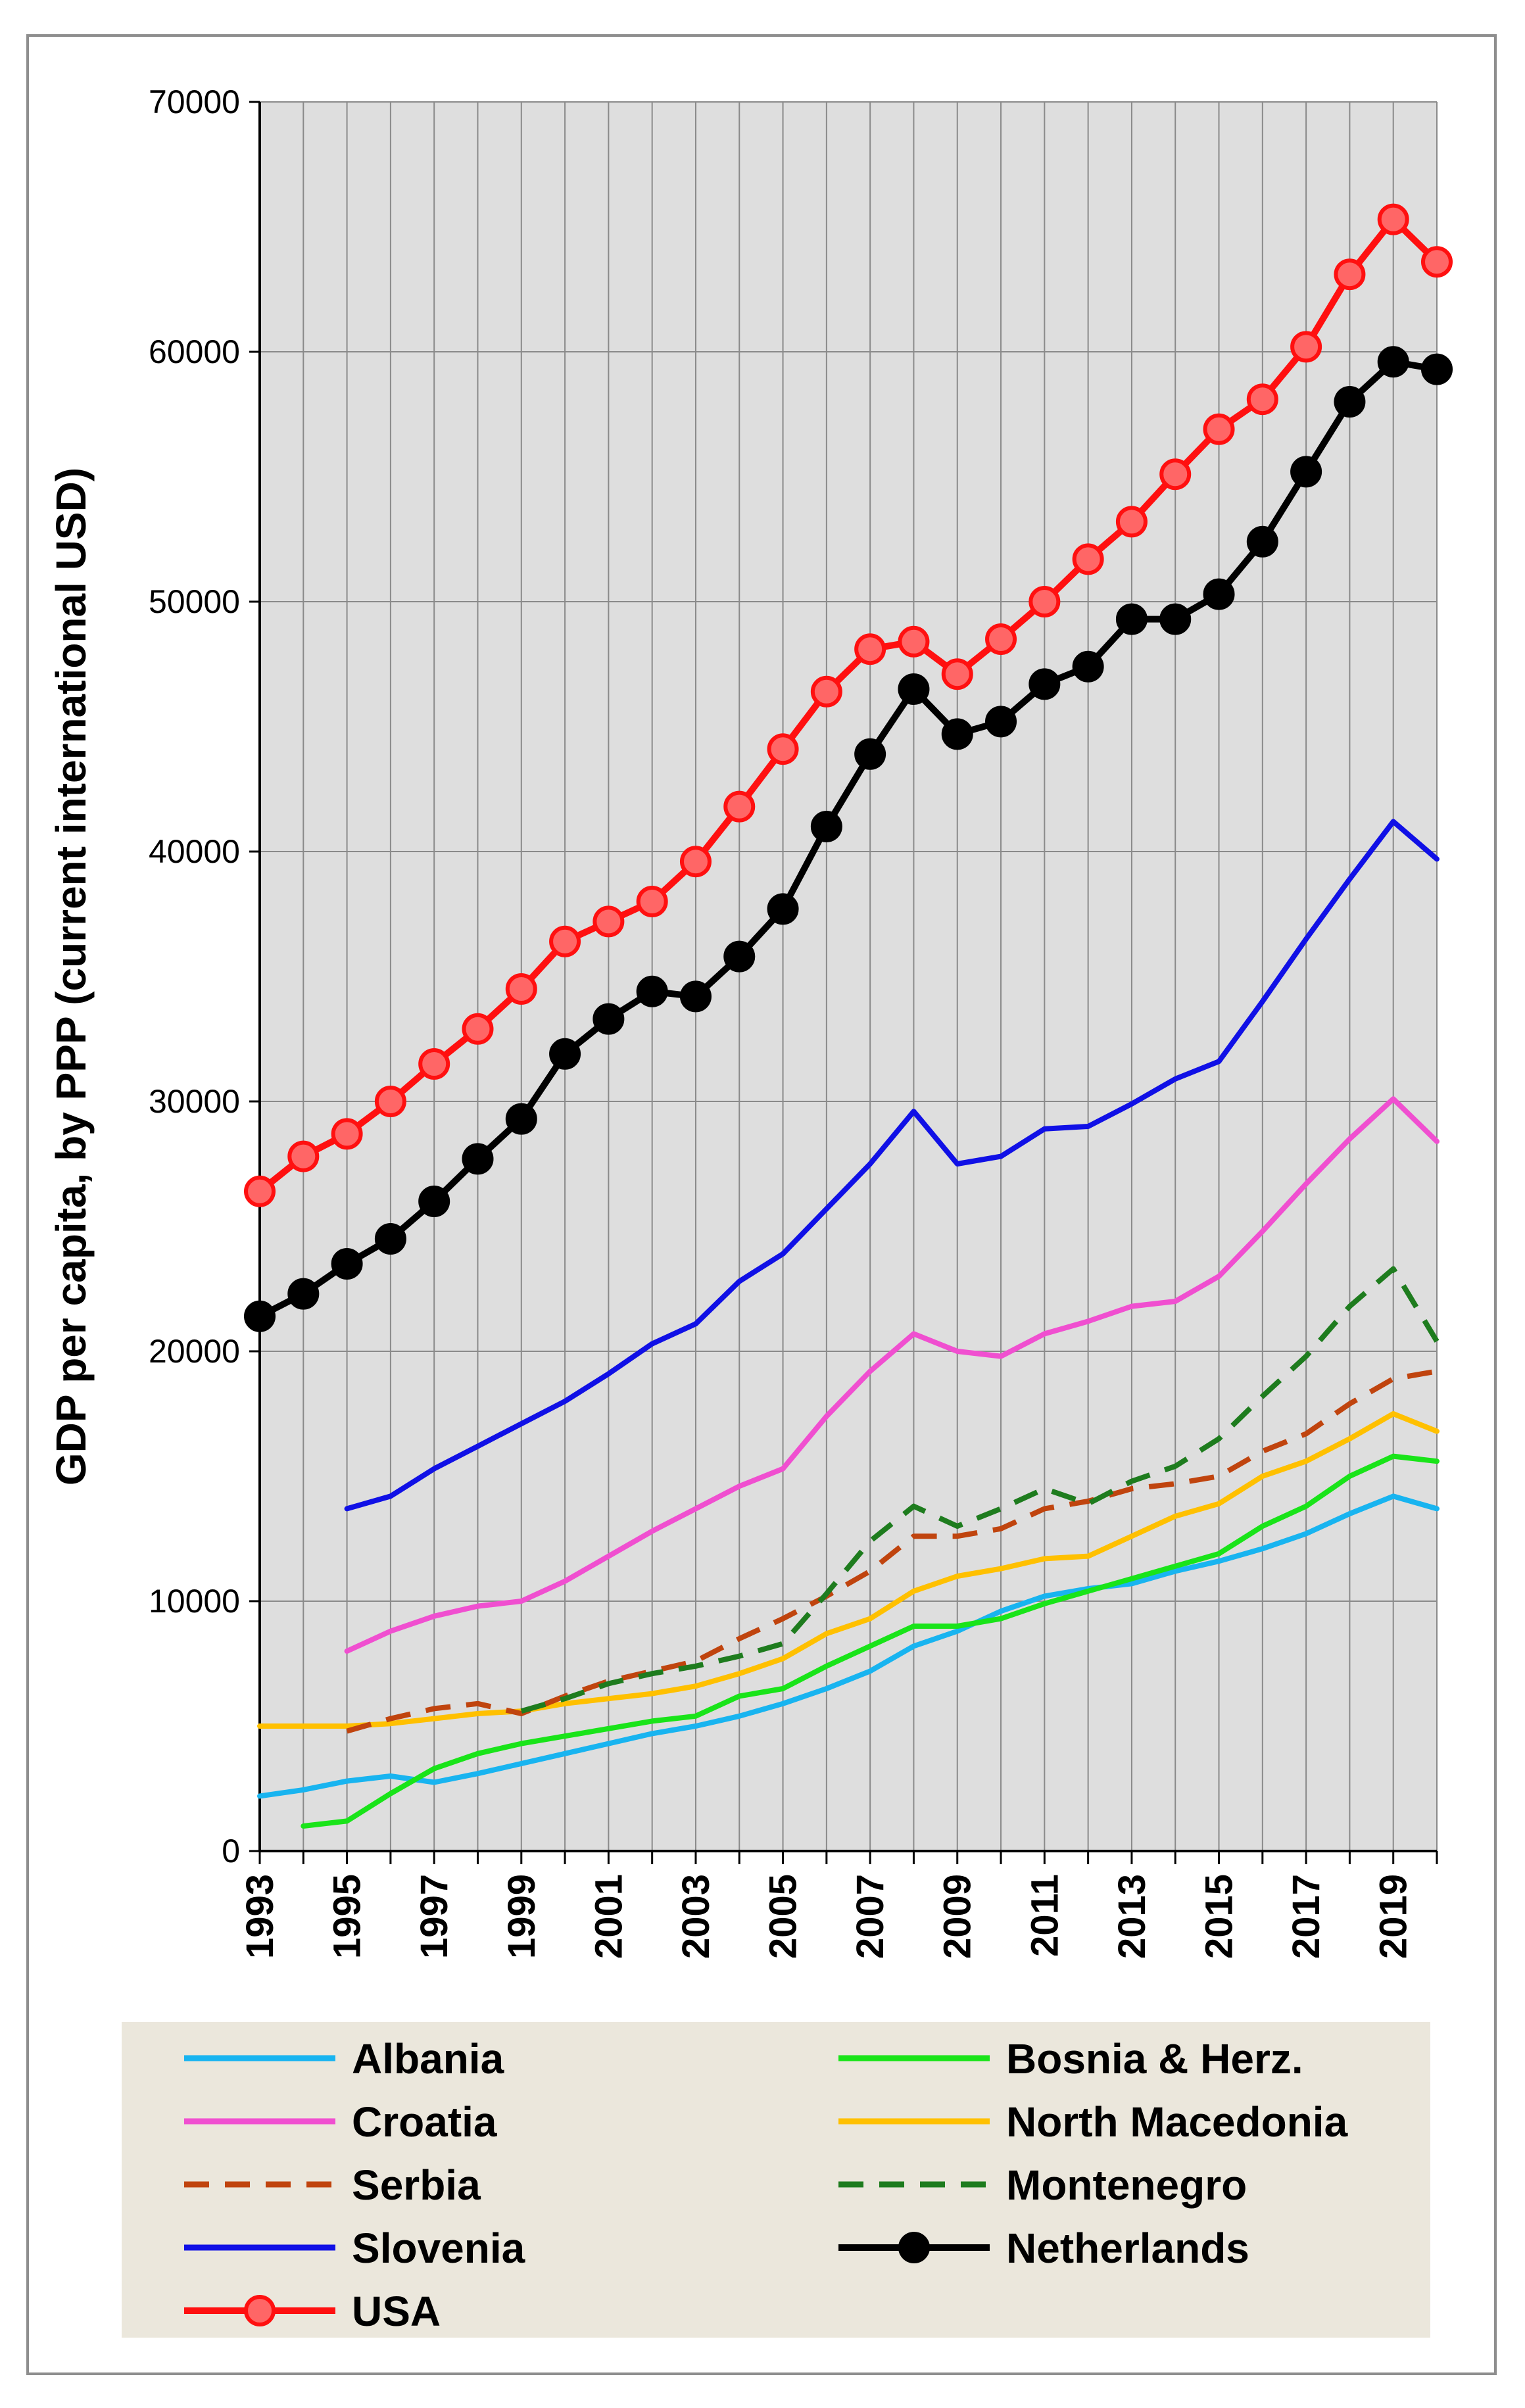 The height and width of the screenshot is (2408, 1525). Describe the element at coordinates (870, 1916) in the screenshot. I see `x-tick-label: 2007` at that location.